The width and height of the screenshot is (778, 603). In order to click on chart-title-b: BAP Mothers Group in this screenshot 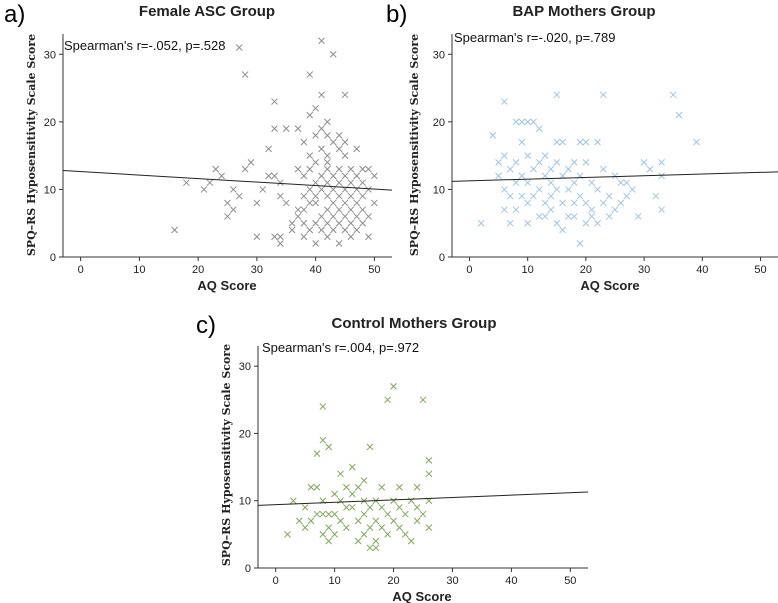, I will do `click(583, 11)`.